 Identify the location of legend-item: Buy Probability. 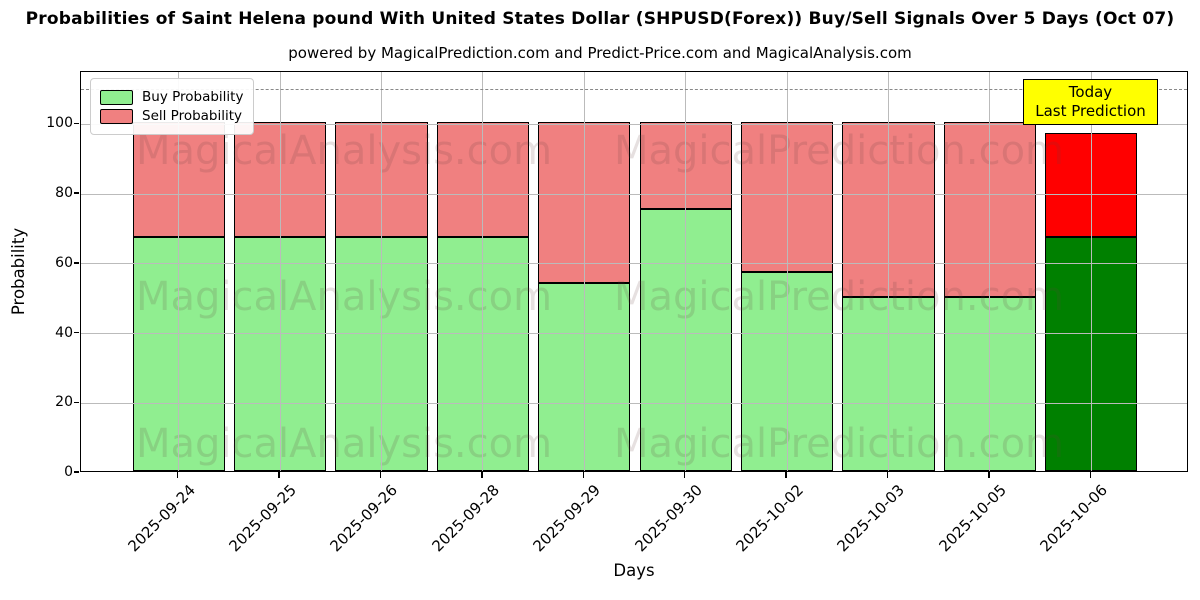
(171, 97).